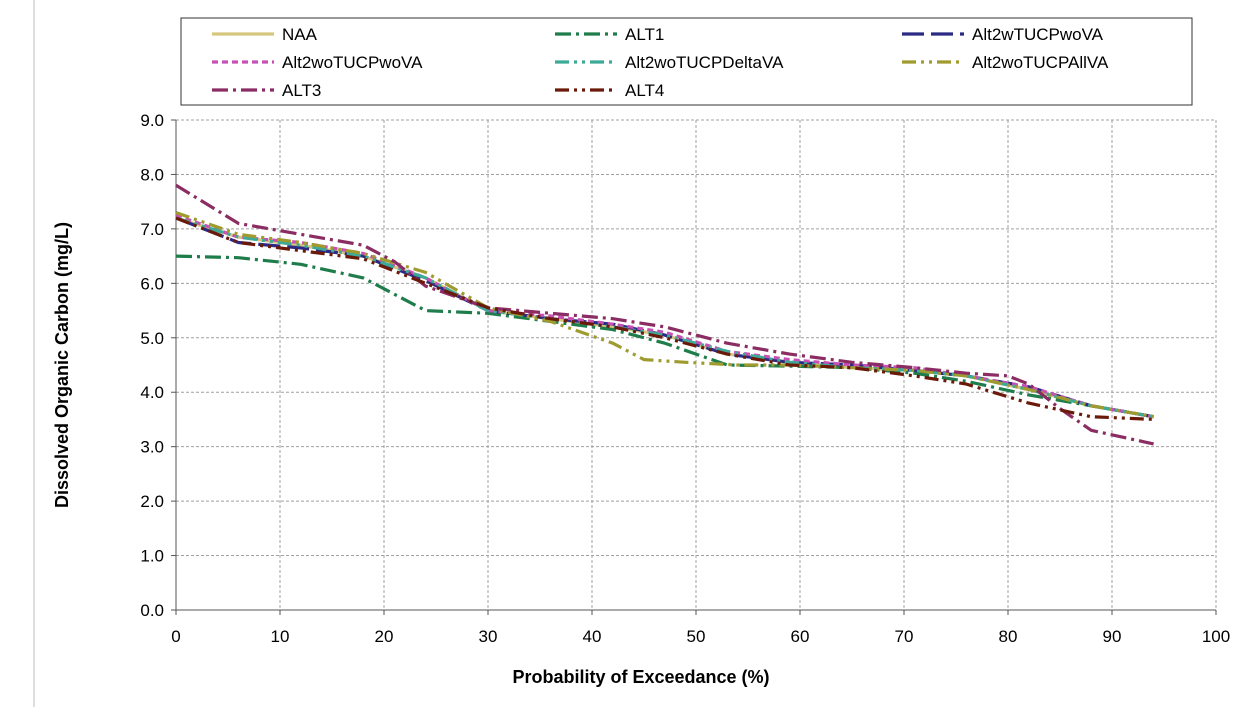 The width and height of the screenshot is (1252, 707). I want to click on x-tick-label: 100, so click(1216, 636).